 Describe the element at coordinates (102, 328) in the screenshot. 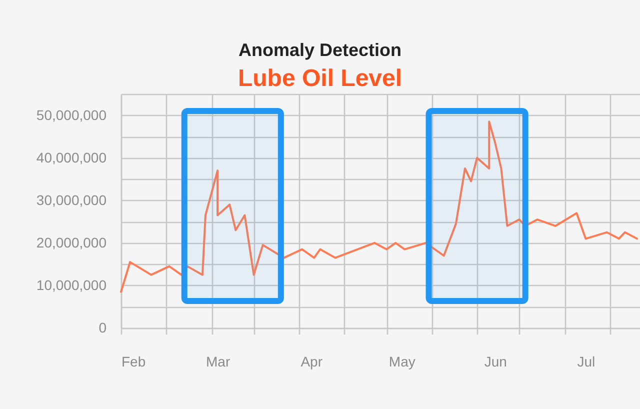

I see `y-tick-label: 0` at that location.